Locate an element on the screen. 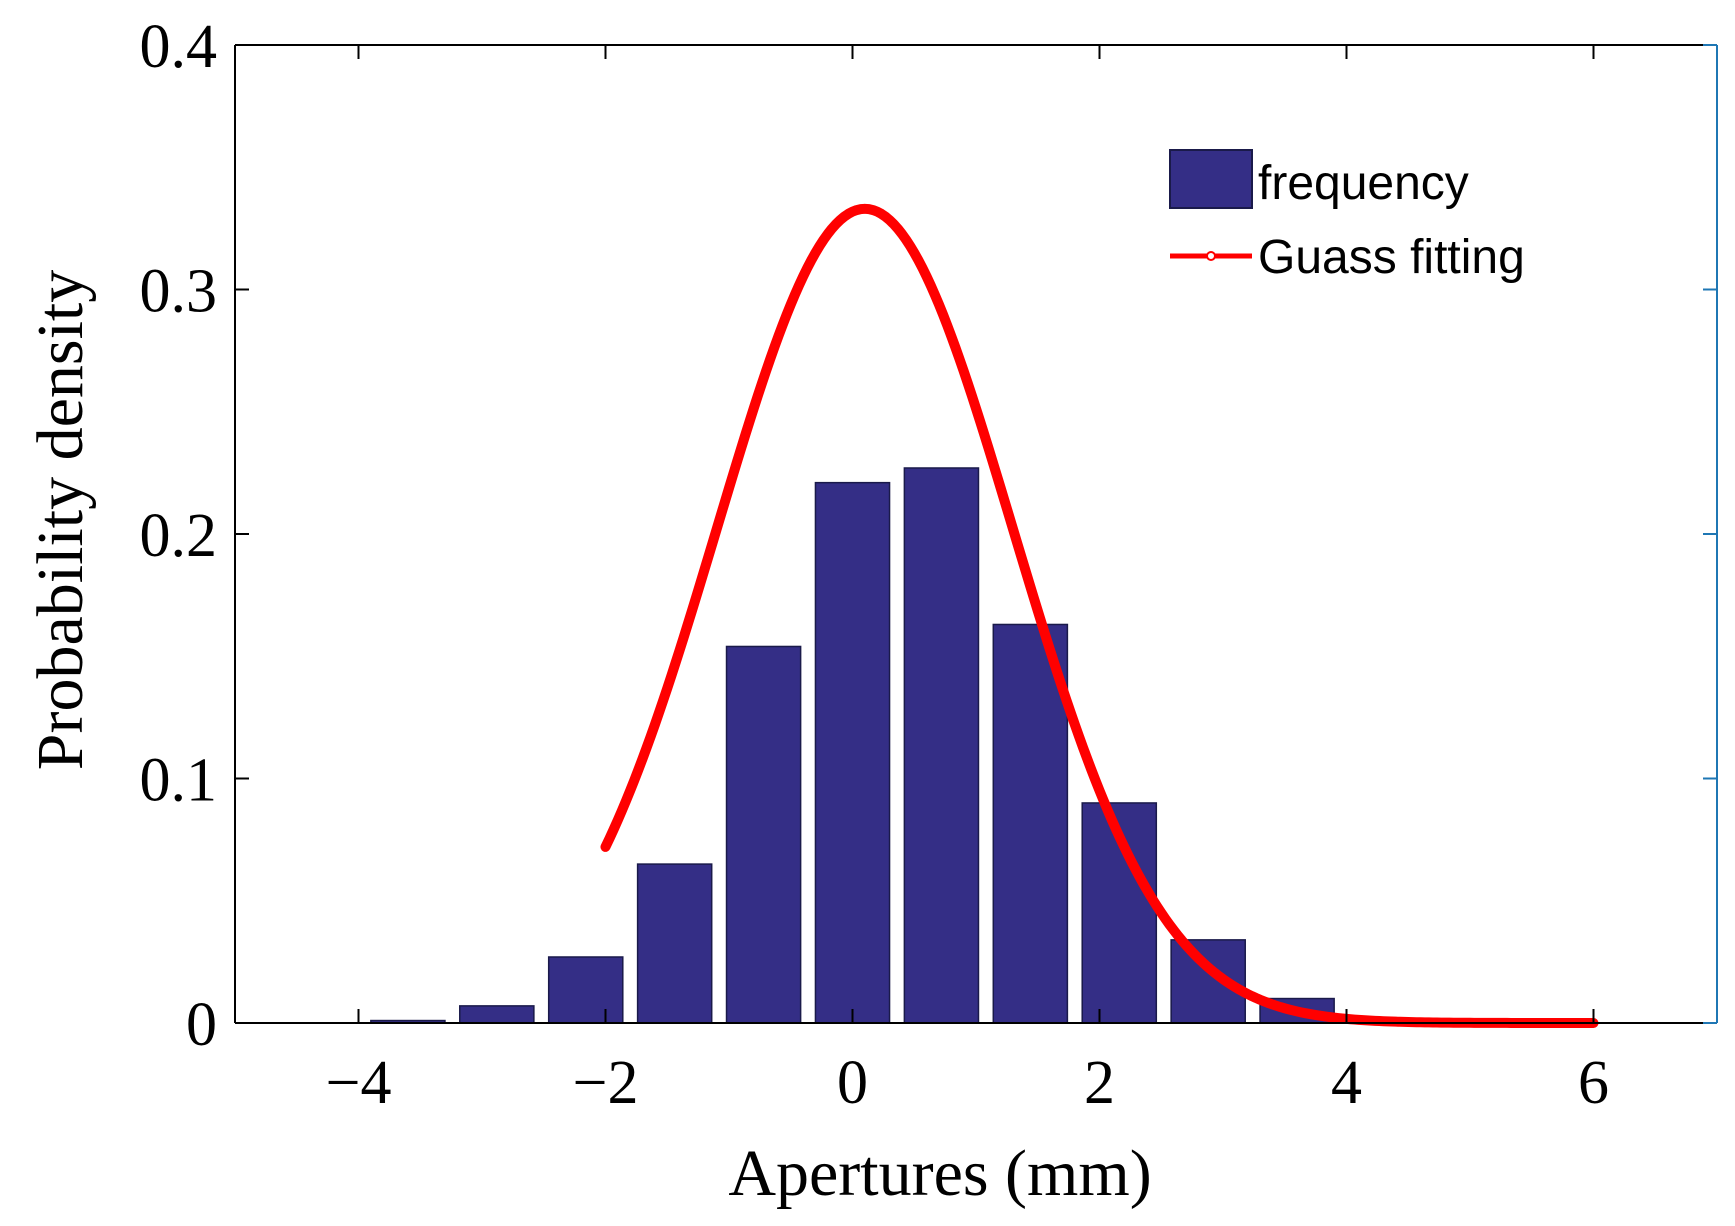 The width and height of the screenshot is (1735, 1226). y-tick-label-4: 0.4 is located at coordinates (179, 47).